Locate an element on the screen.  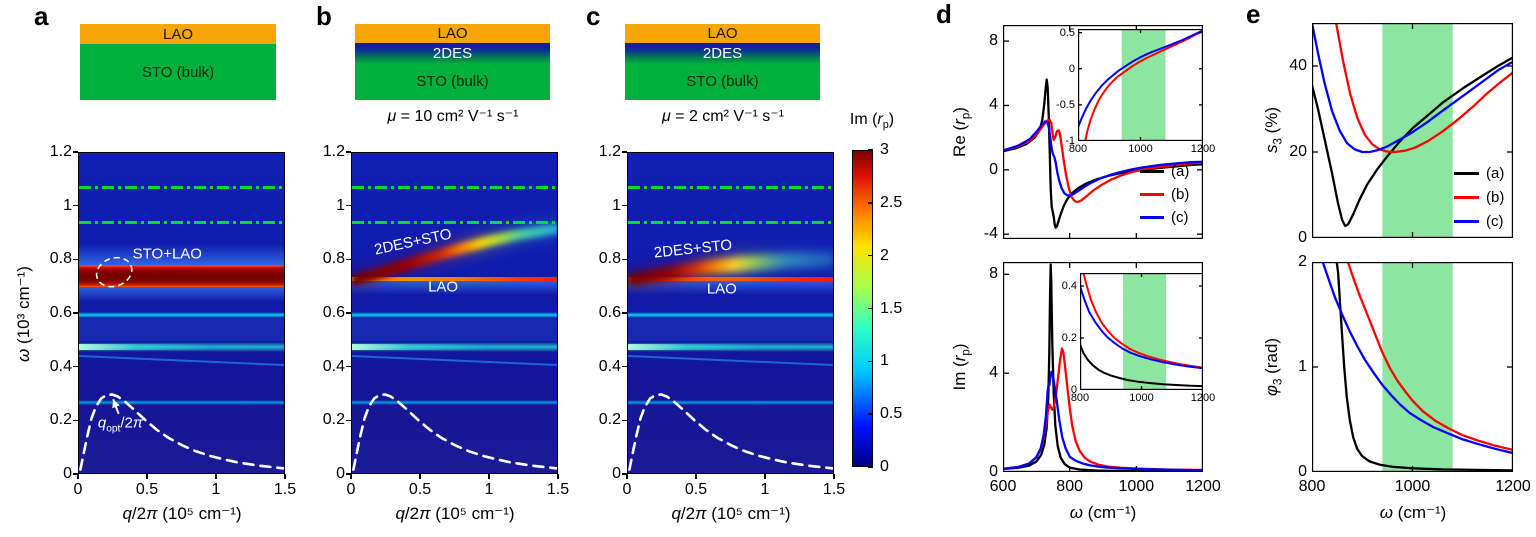
heatmap-xtick-label: 0.5 is located at coordinates (147, 489).